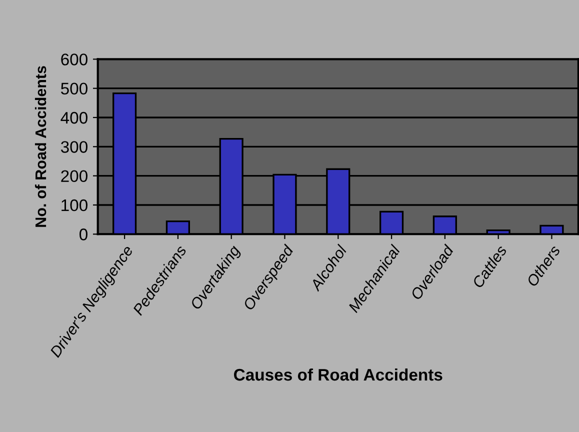 This screenshot has width=579, height=432. I want to click on x-axis-title: Causes of Road Accidents, so click(338, 374).